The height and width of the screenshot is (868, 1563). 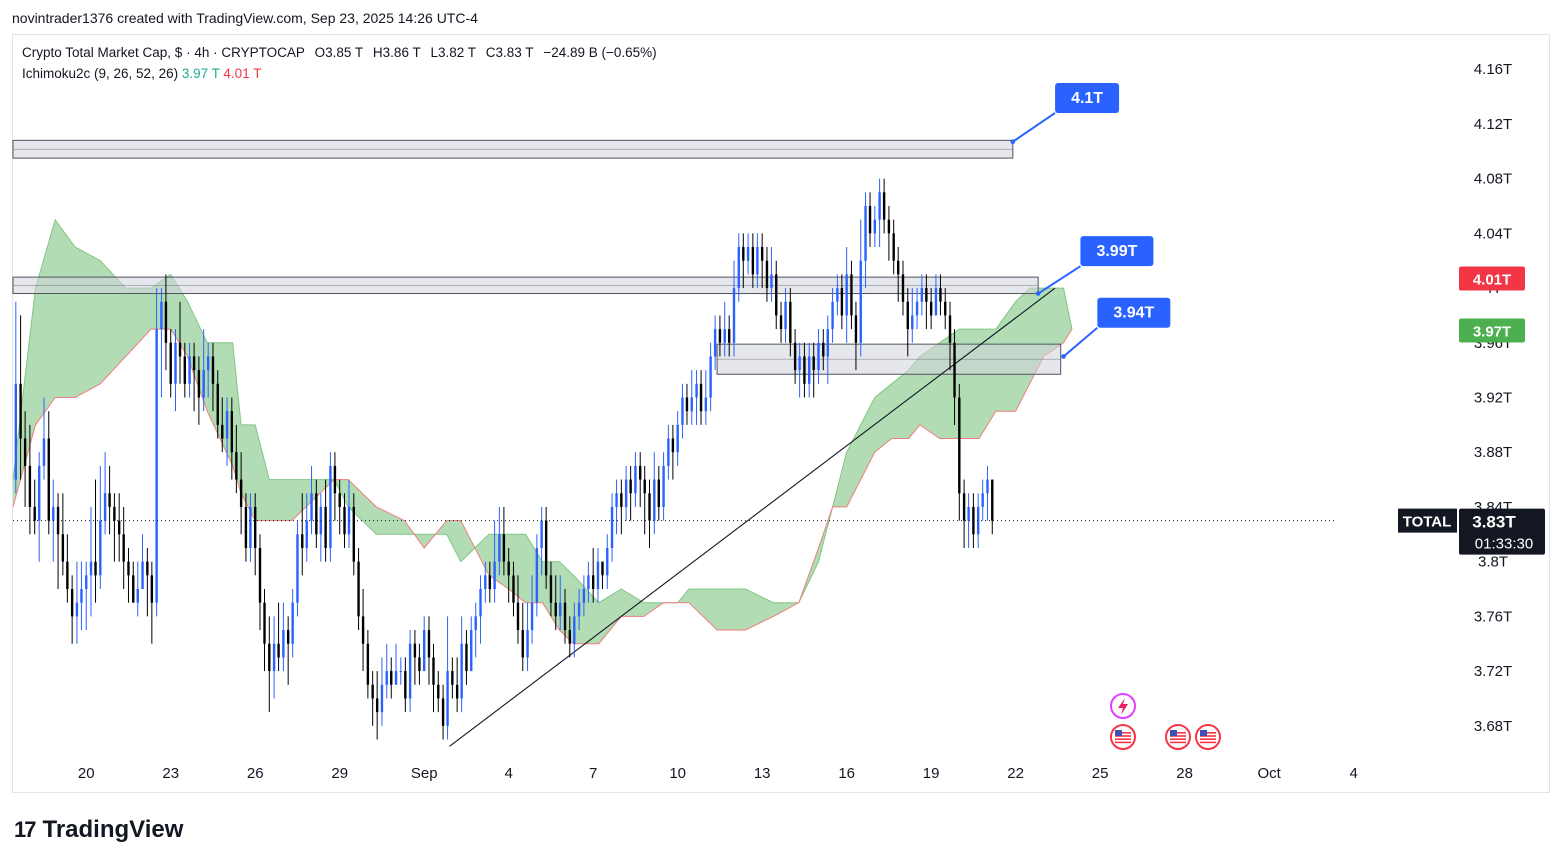 What do you see at coordinates (1015, 773) in the screenshot?
I see `x-tick-label: 22` at bounding box center [1015, 773].